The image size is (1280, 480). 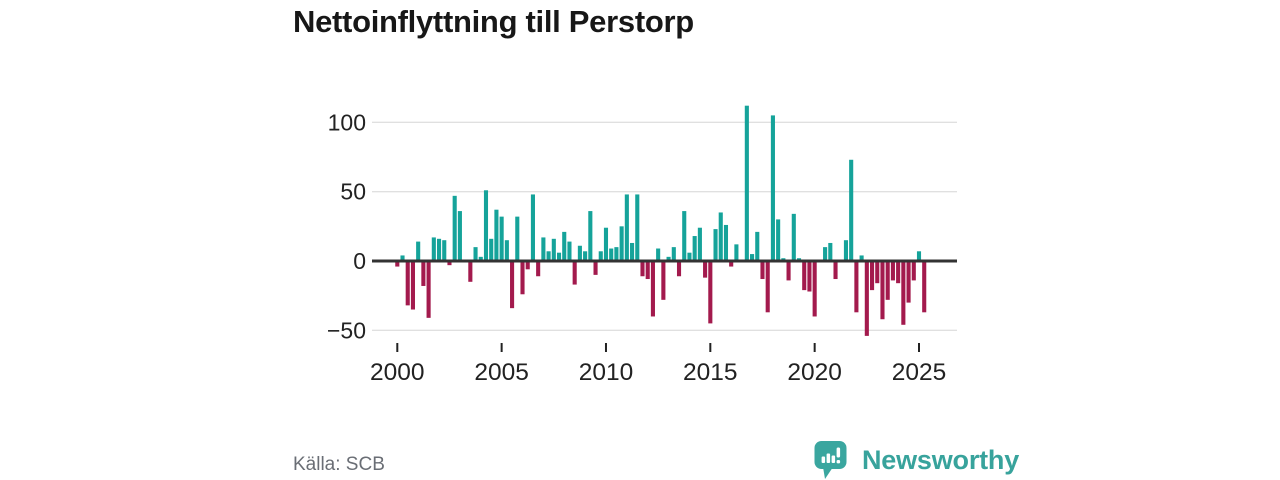 I want to click on bar-2008-Q2, so click(x=569, y=251).